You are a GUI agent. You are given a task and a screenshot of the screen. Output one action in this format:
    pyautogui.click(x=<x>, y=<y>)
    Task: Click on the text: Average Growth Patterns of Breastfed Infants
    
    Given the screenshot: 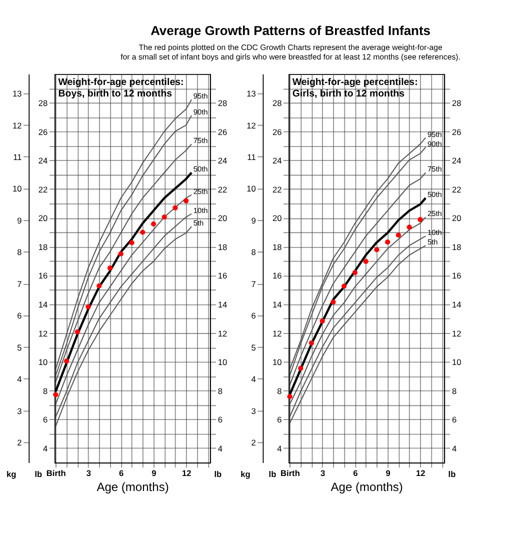 What is the action you would take?
    pyautogui.click(x=290, y=30)
    